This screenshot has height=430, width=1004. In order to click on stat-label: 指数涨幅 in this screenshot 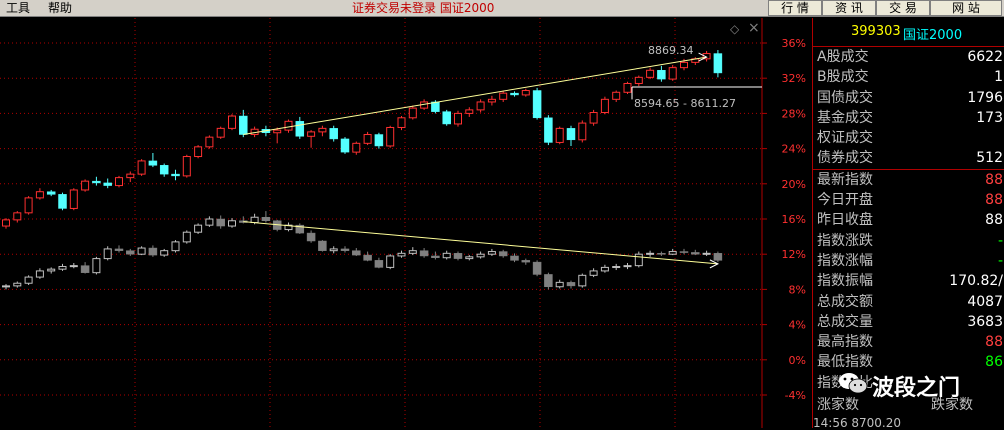, I will do `click(845, 260)`.